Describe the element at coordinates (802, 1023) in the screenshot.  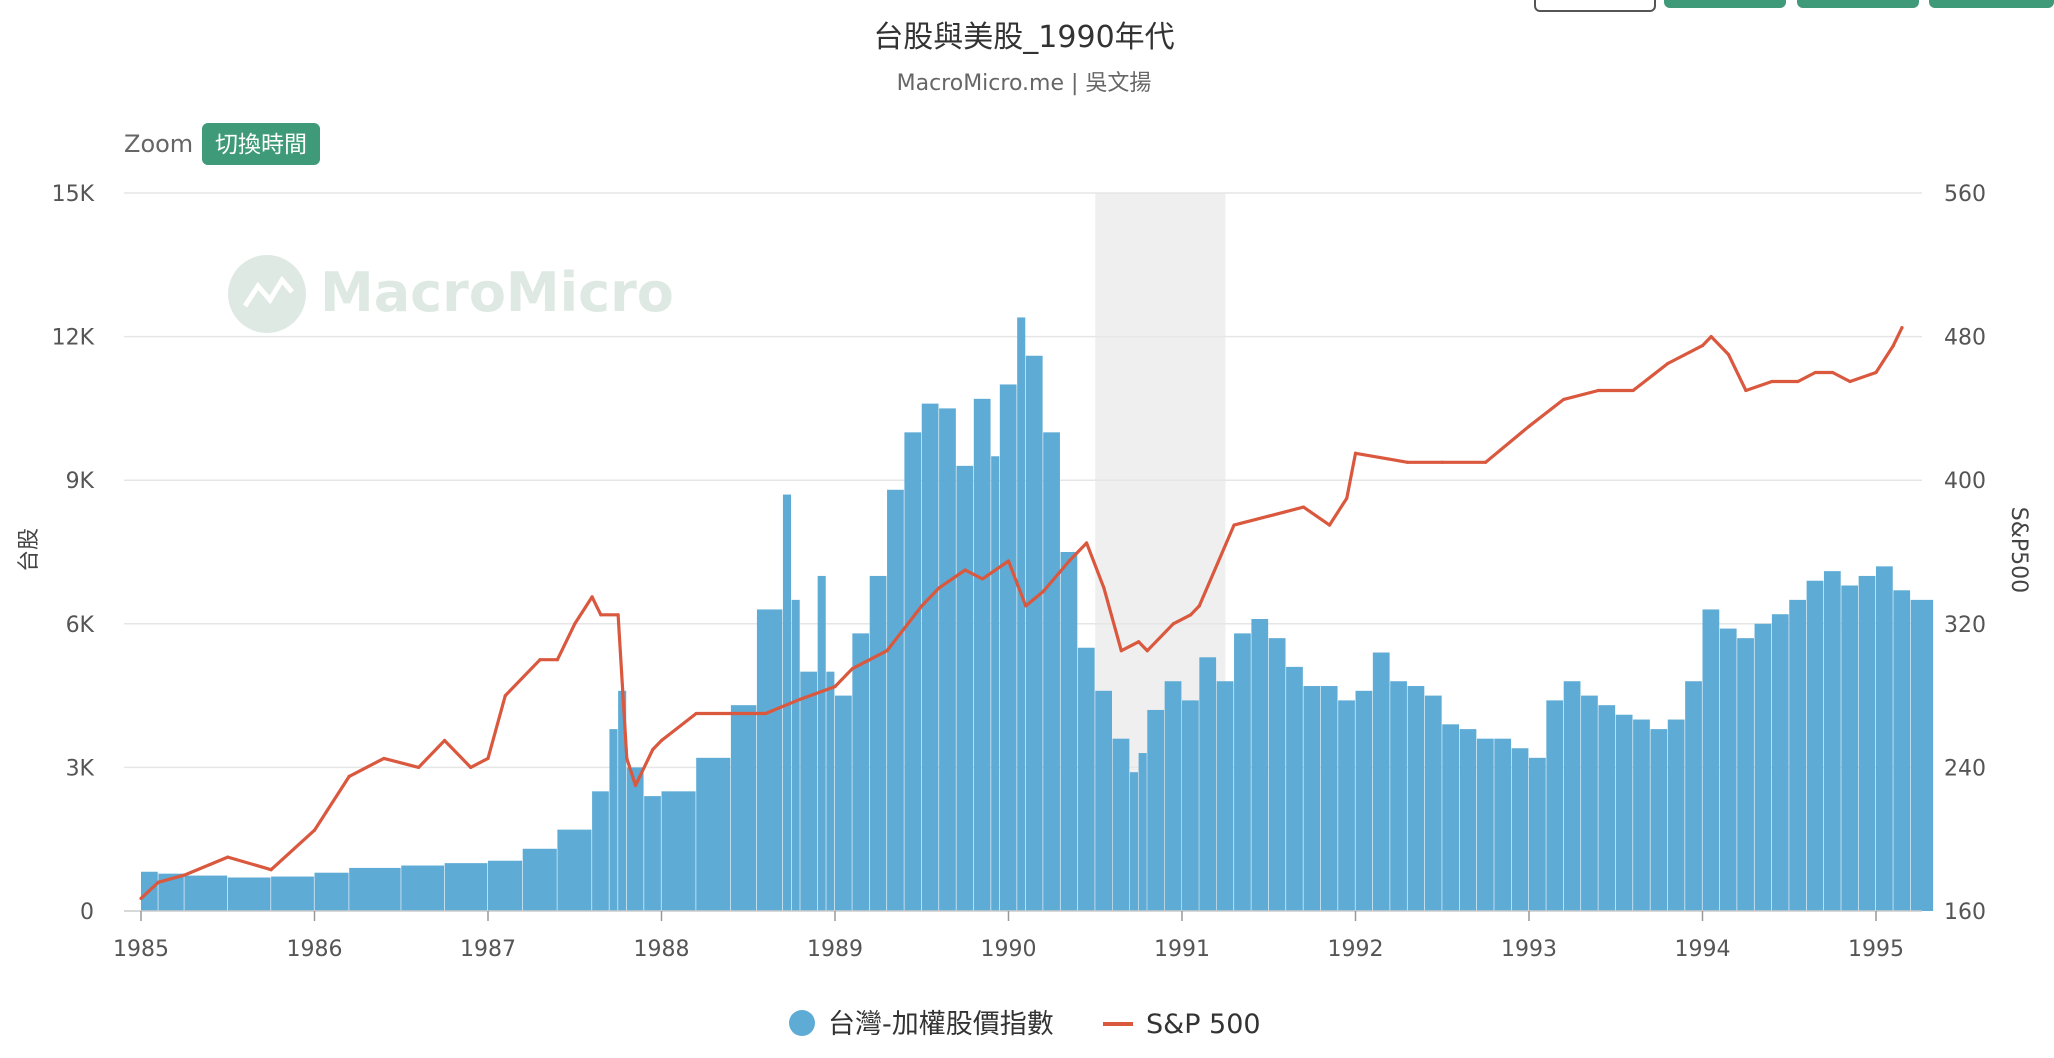
I see `legend-bar-marker` at that location.